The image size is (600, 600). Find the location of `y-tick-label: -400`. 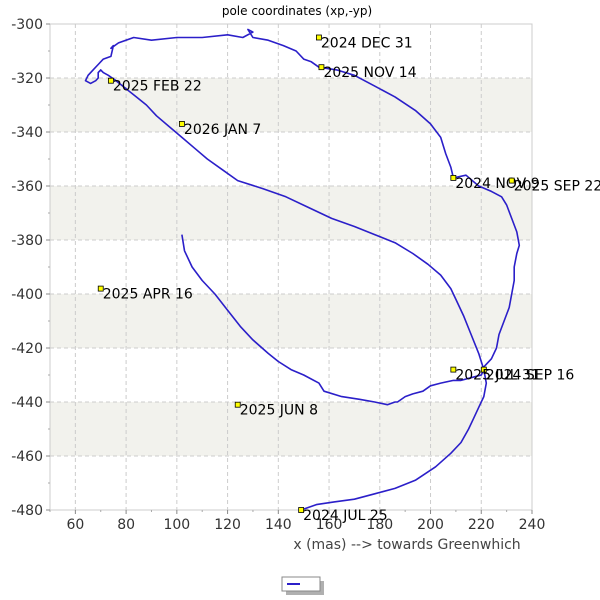

y-tick-label: -400 is located at coordinates (27, 295).